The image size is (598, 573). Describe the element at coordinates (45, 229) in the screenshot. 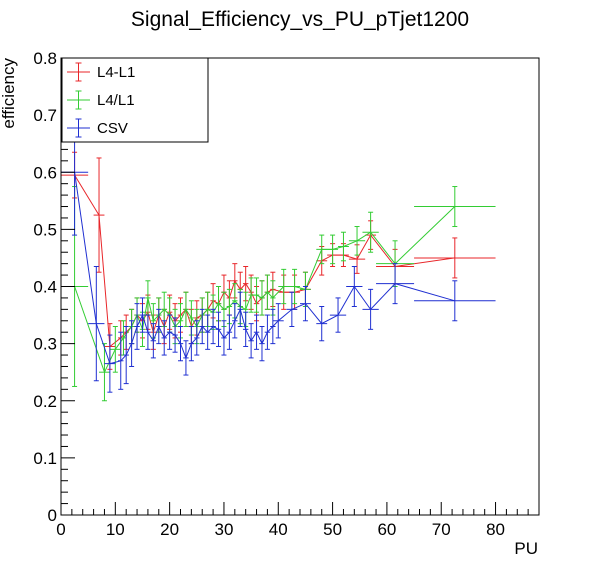

I see `y-tick-label: 0.5` at that location.